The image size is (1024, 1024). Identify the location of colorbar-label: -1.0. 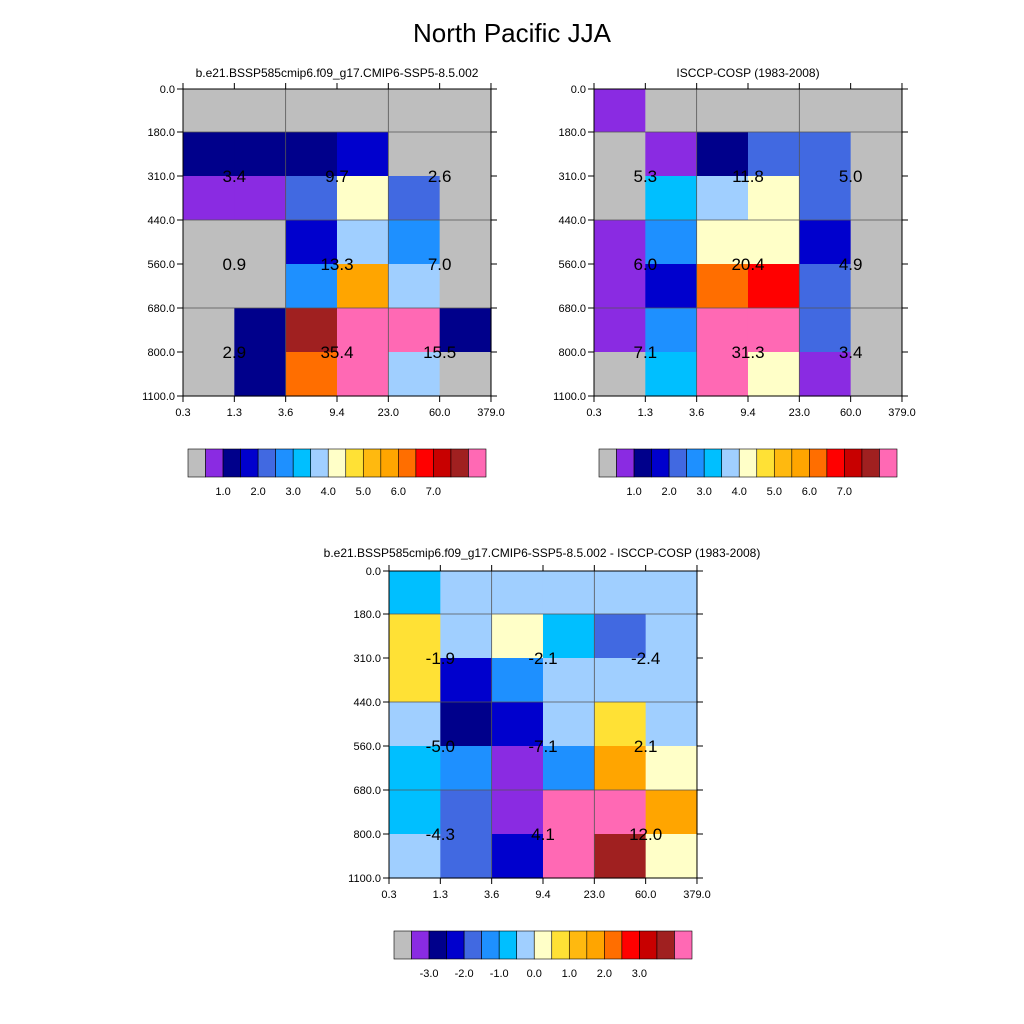
(499, 974).